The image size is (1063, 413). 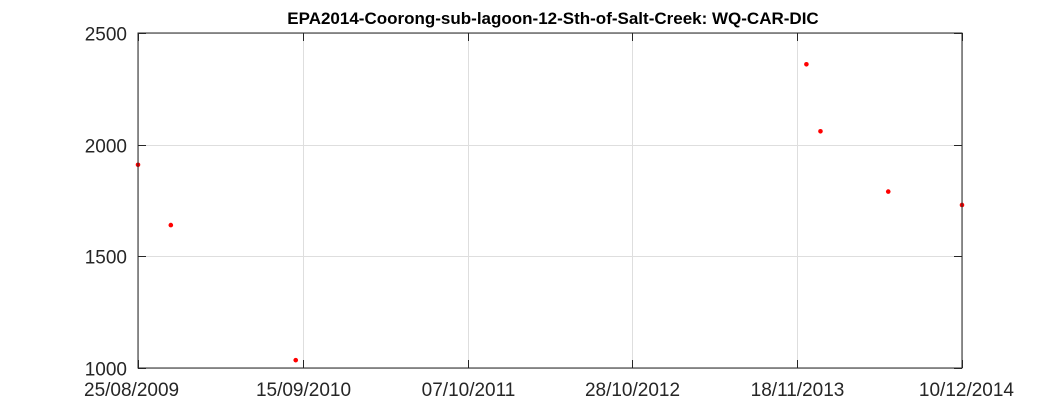 What do you see at coordinates (106, 258) in the screenshot?
I see `y-tick-label: 1500` at bounding box center [106, 258].